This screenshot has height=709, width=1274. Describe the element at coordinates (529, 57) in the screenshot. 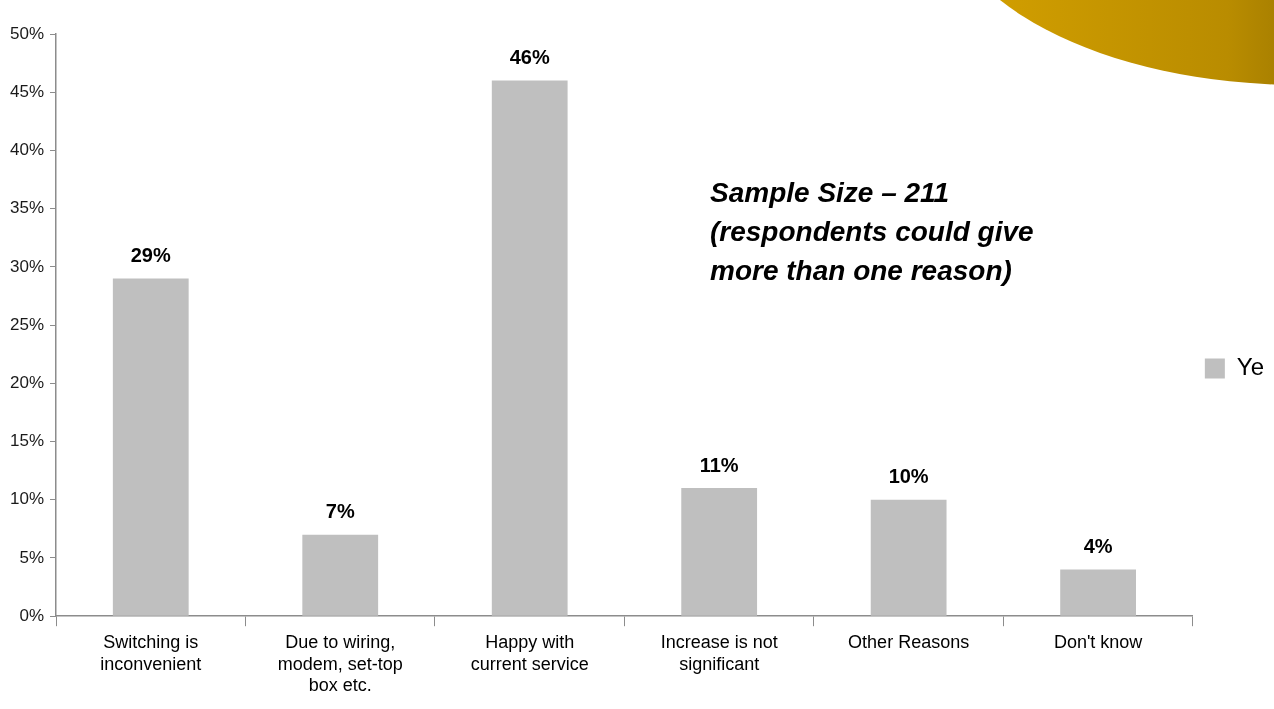

I see `data-label: 46%` at that location.